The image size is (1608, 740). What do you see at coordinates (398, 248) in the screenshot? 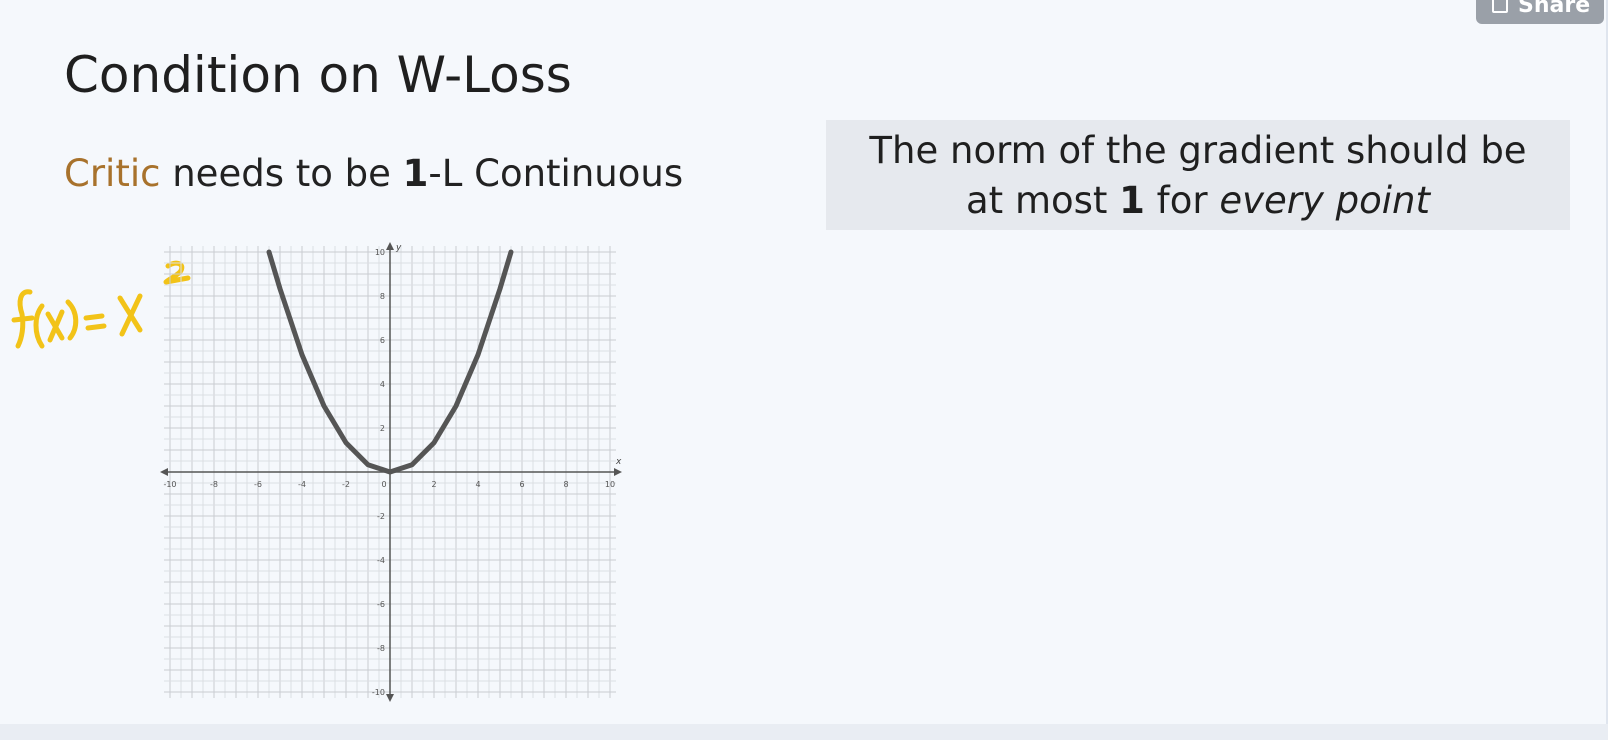
I see `y-axis-label: y` at bounding box center [398, 248].